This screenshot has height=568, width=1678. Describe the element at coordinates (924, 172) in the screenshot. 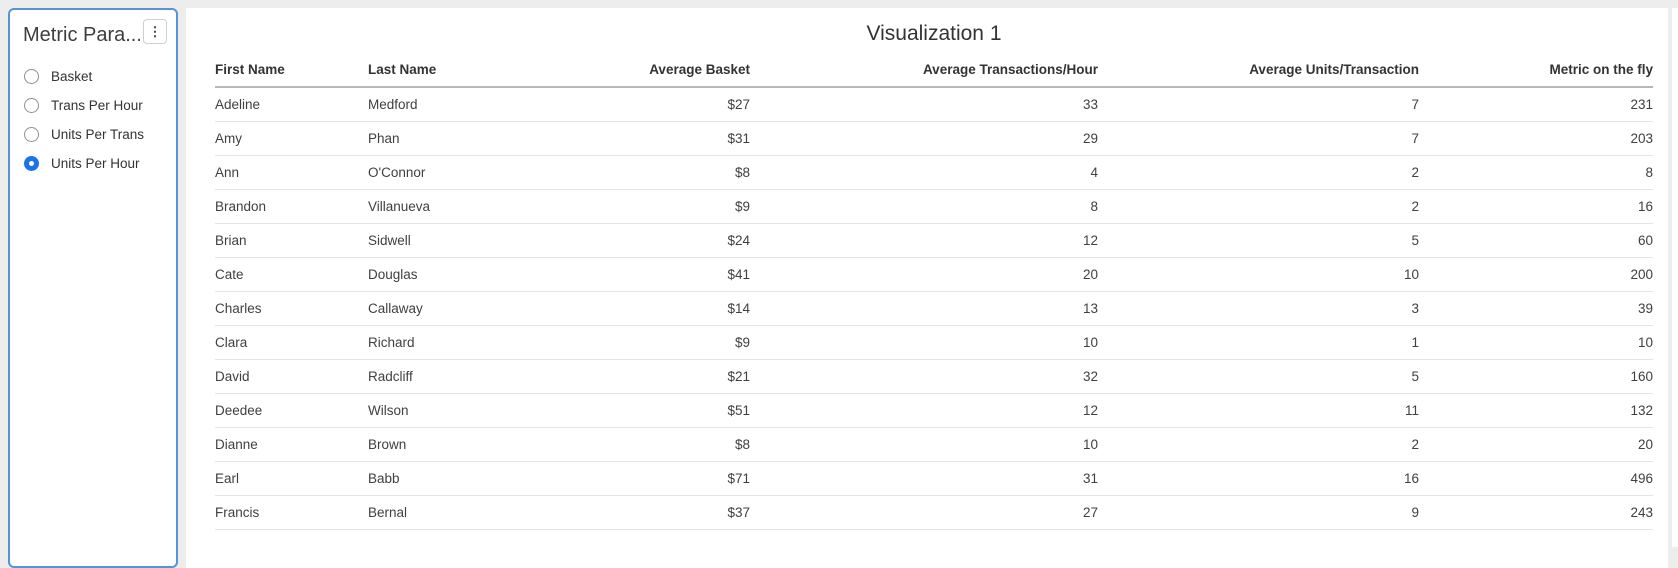

I see `table-cell: 4` at that location.